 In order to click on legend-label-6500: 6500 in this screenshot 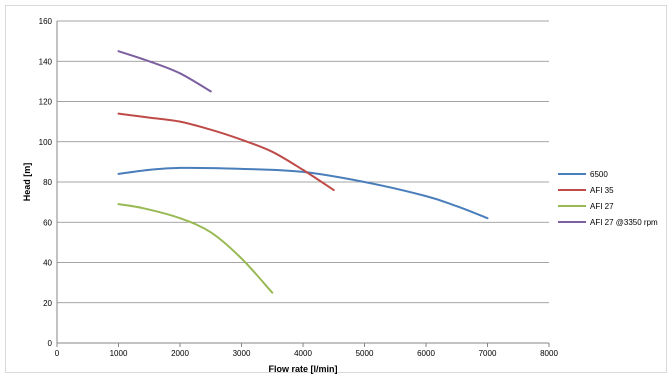, I will do `click(599, 174)`.